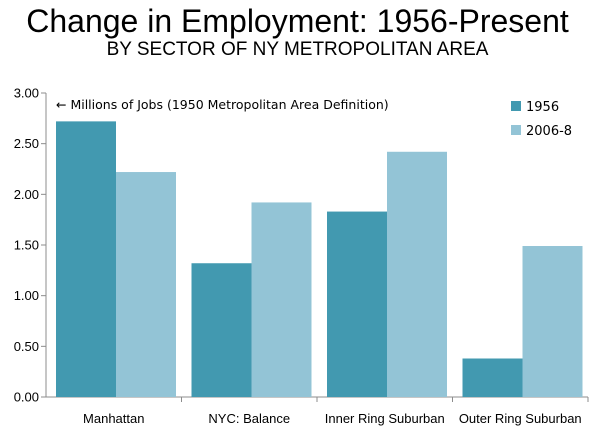 The width and height of the screenshot is (595, 433). What do you see at coordinates (417, 274) in the screenshot?
I see `bar-2006-8-inner-ring-suburban` at bounding box center [417, 274].